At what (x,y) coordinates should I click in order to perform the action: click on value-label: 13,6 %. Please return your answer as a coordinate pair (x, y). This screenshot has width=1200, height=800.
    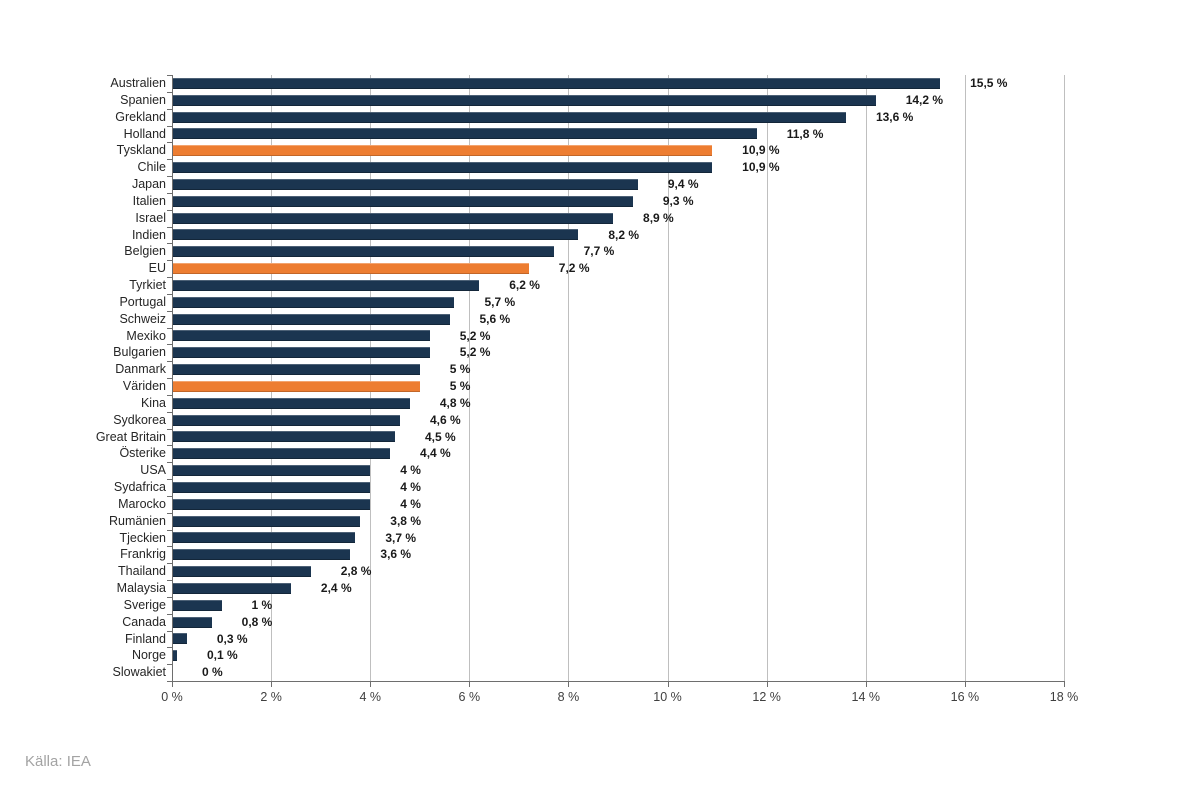
    Looking at the image, I should click on (894, 116).